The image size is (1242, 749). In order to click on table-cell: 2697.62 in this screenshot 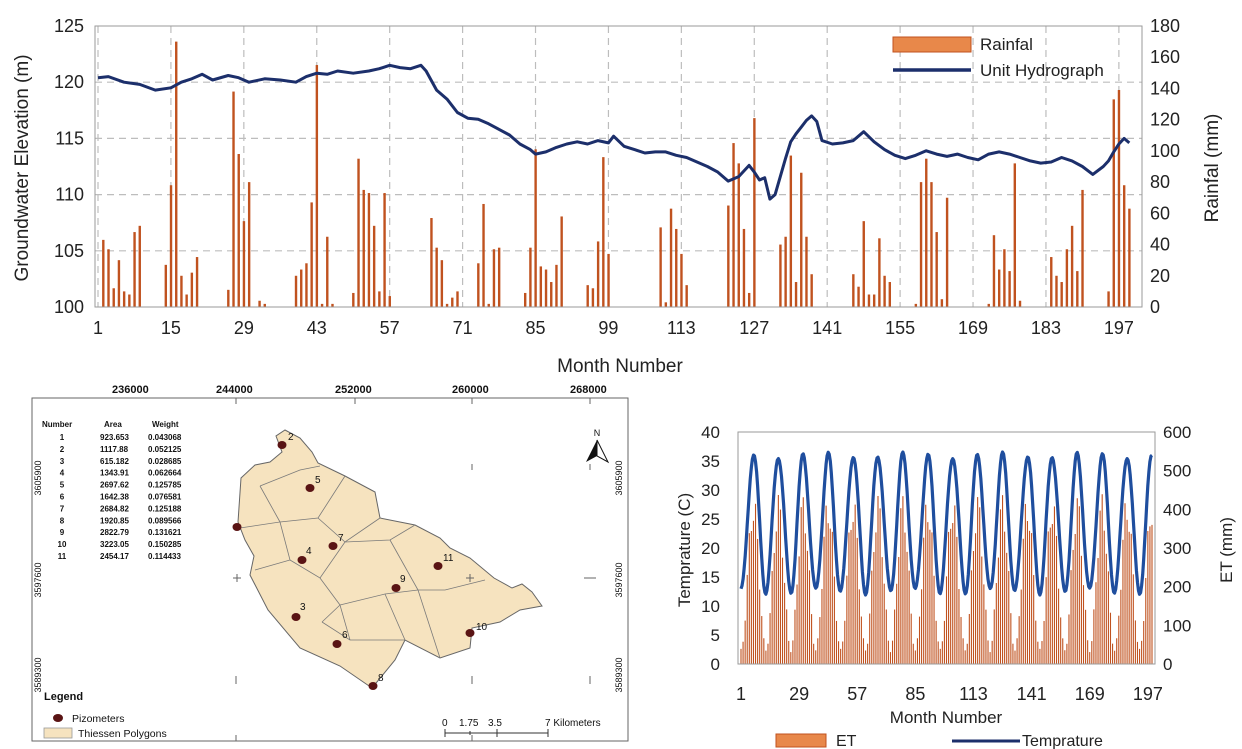, I will do `click(114, 485)`.